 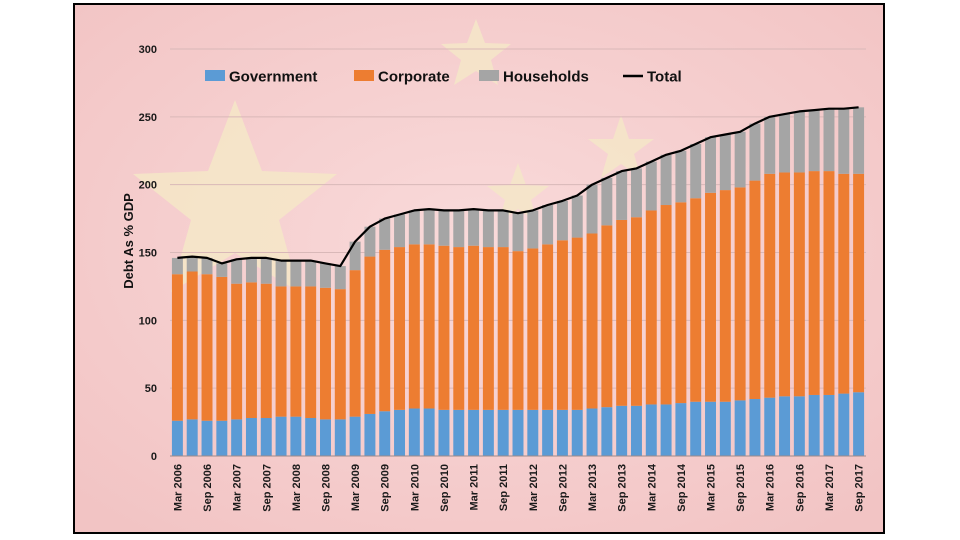 What do you see at coordinates (563, 488) in the screenshot?
I see `x-tick-label: Sep 2012` at bounding box center [563, 488].